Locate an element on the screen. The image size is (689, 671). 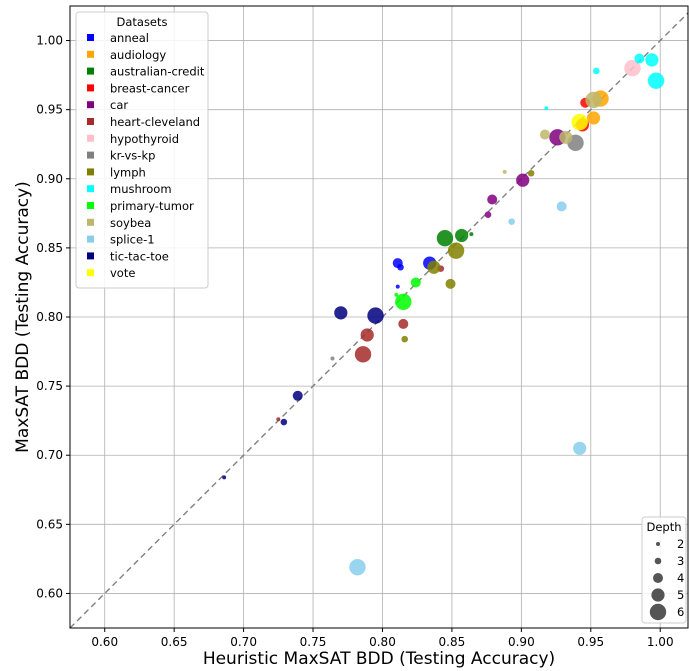
legend-label: soybea is located at coordinates (130, 223).